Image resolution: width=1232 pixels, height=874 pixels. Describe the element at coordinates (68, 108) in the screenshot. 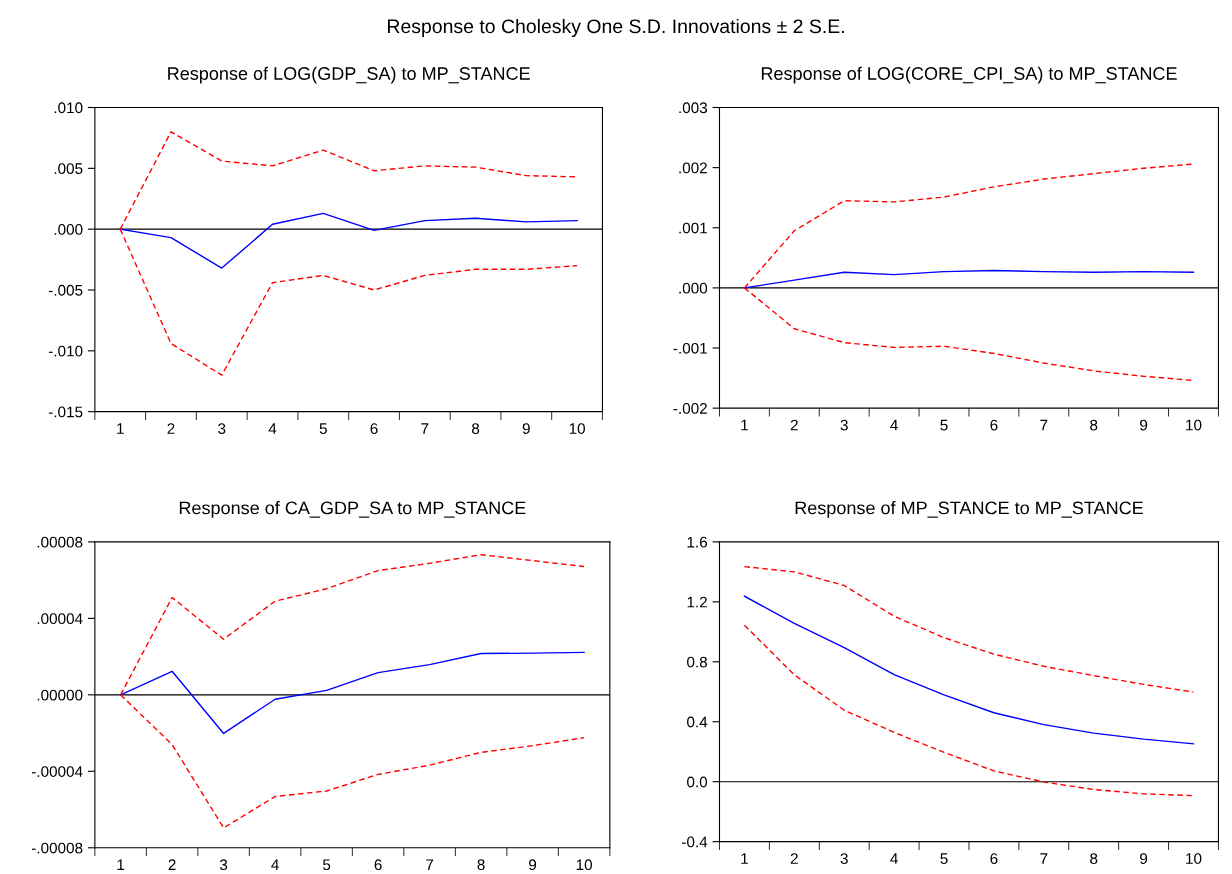

I see `y-tick-label: .010` at that location.